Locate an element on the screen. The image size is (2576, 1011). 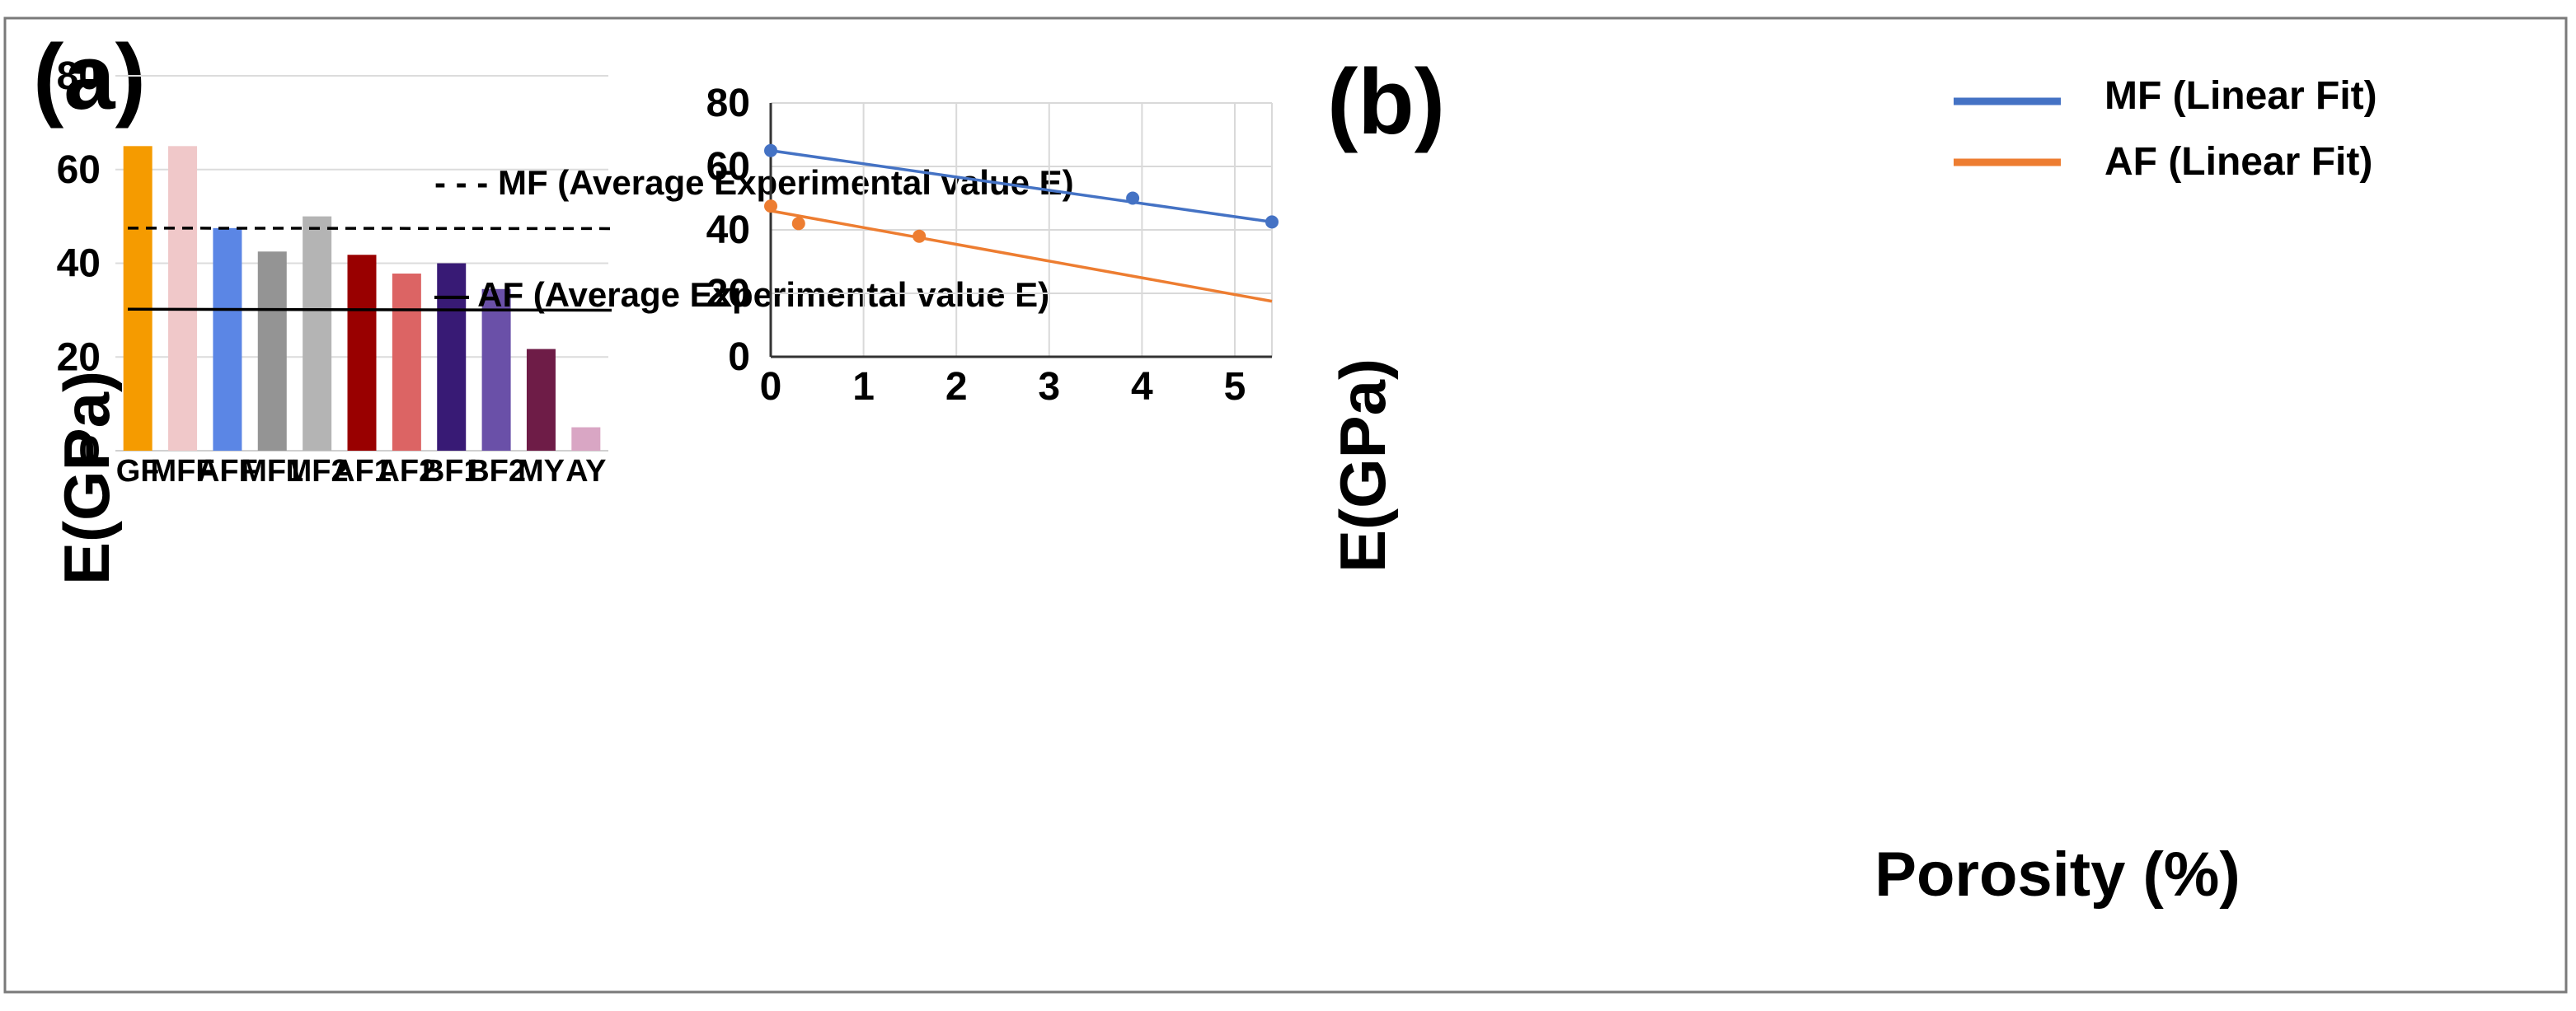
category-label-gf: GF is located at coordinates (138, 472).